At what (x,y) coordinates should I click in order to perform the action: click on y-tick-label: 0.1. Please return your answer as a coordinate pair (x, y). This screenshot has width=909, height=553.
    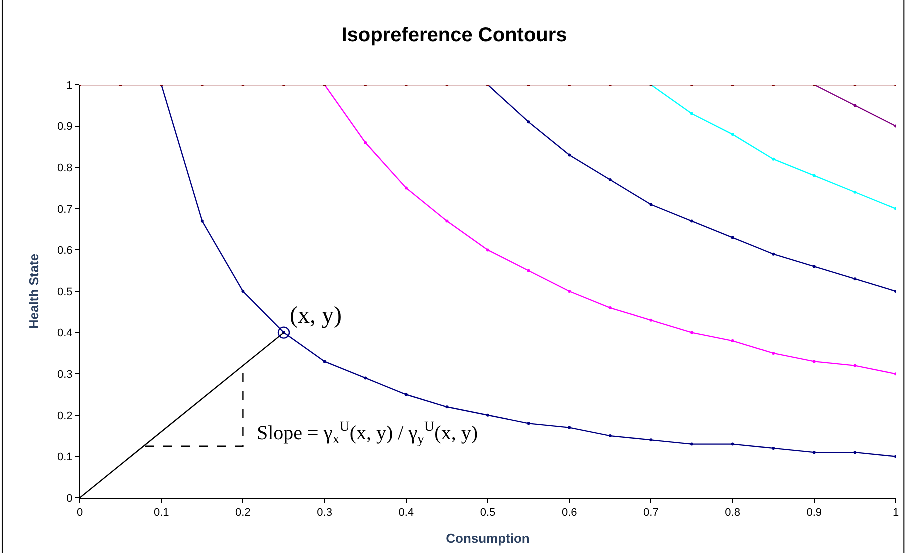
    Looking at the image, I should click on (65, 458).